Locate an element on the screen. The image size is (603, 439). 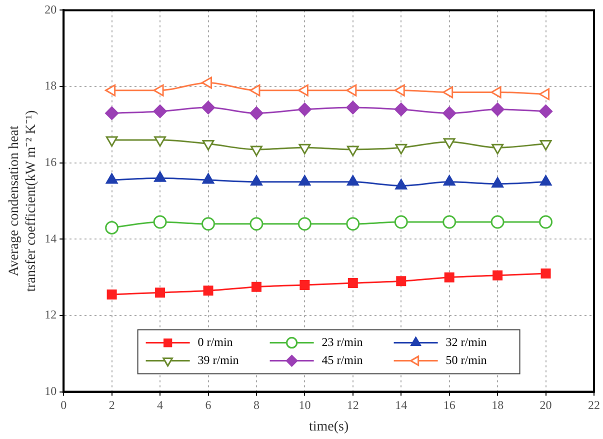
legend-label: 0 r/min is located at coordinates (215, 341).